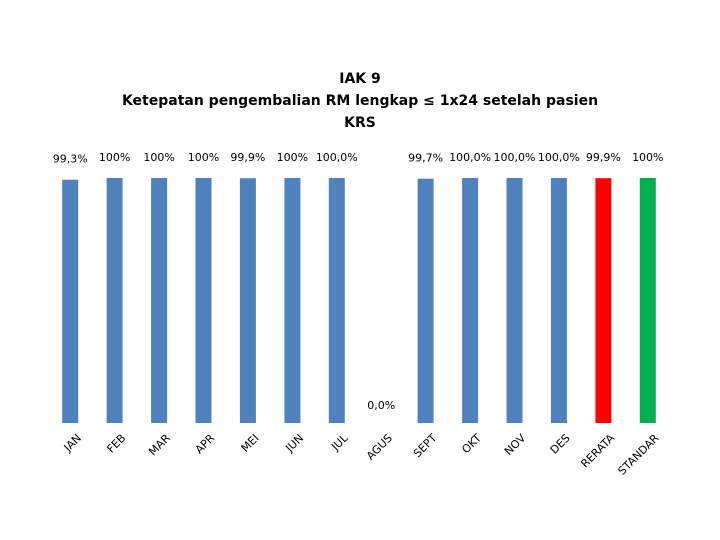  What do you see at coordinates (337, 157) in the screenshot?
I see `data-label-jul: 100,0%` at bounding box center [337, 157].